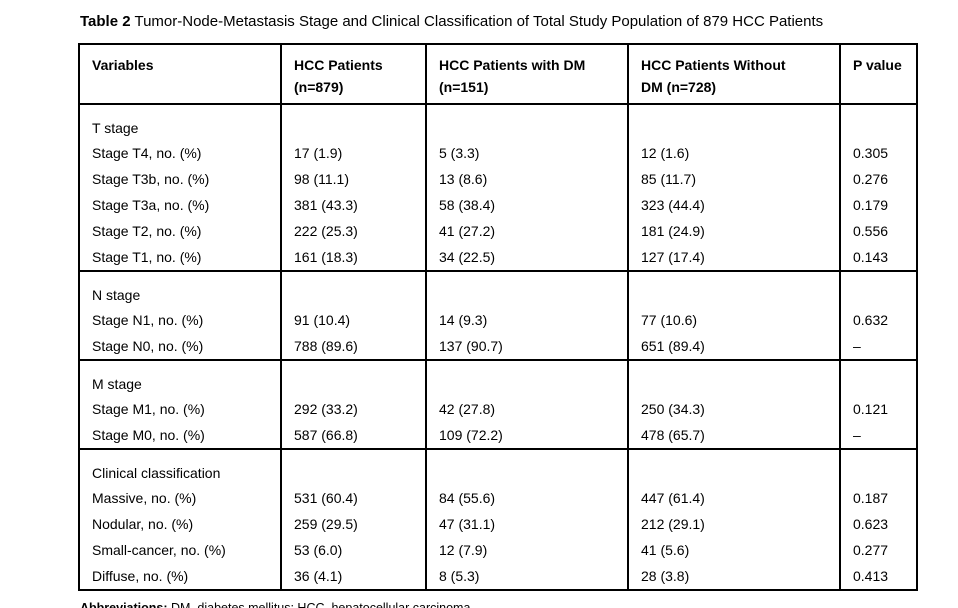 The height and width of the screenshot is (608, 958). Describe the element at coordinates (878, 498) in the screenshot. I see `p-value-cell: 0.187` at that location.